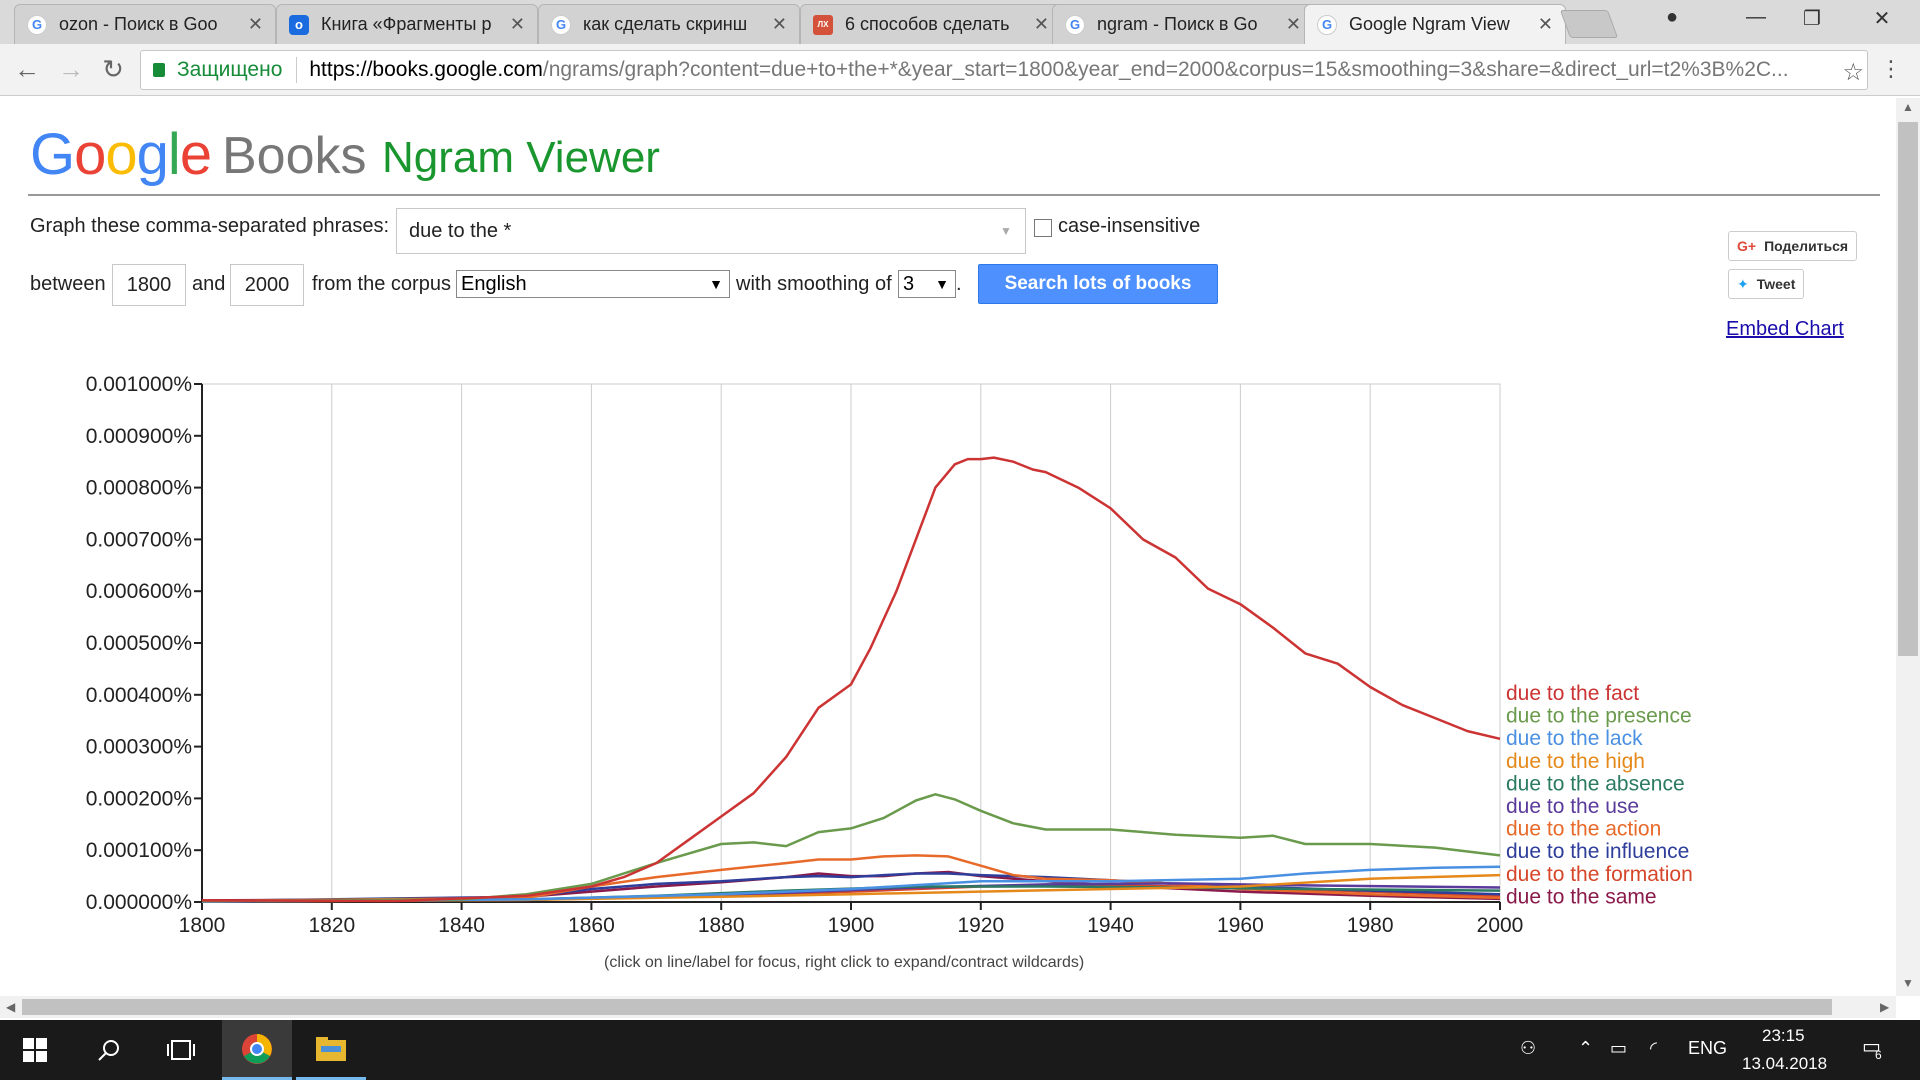 The height and width of the screenshot is (1080, 1920). What do you see at coordinates (1572, 693) in the screenshot?
I see `series-label: due to the fact` at bounding box center [1572, 693].